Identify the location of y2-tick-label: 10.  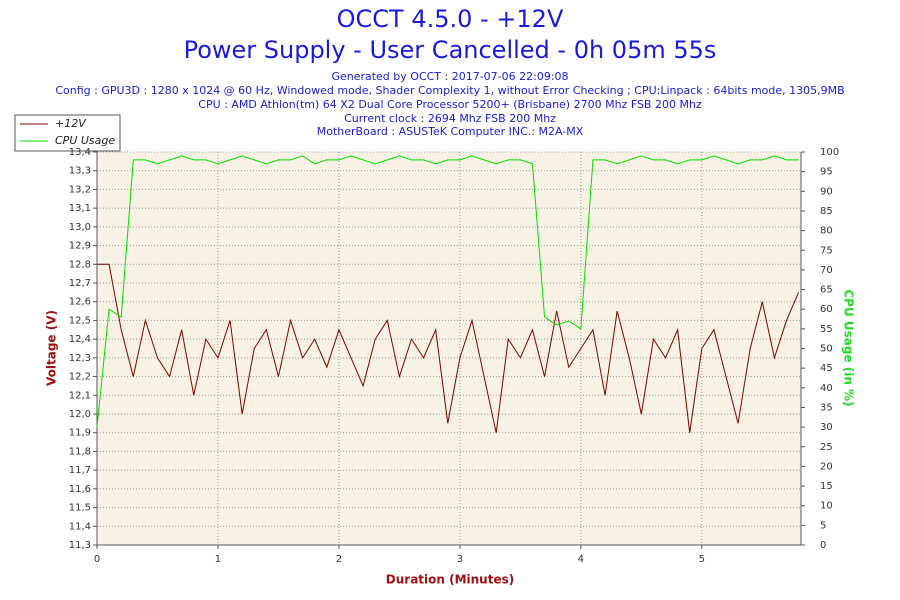
(826, 506).